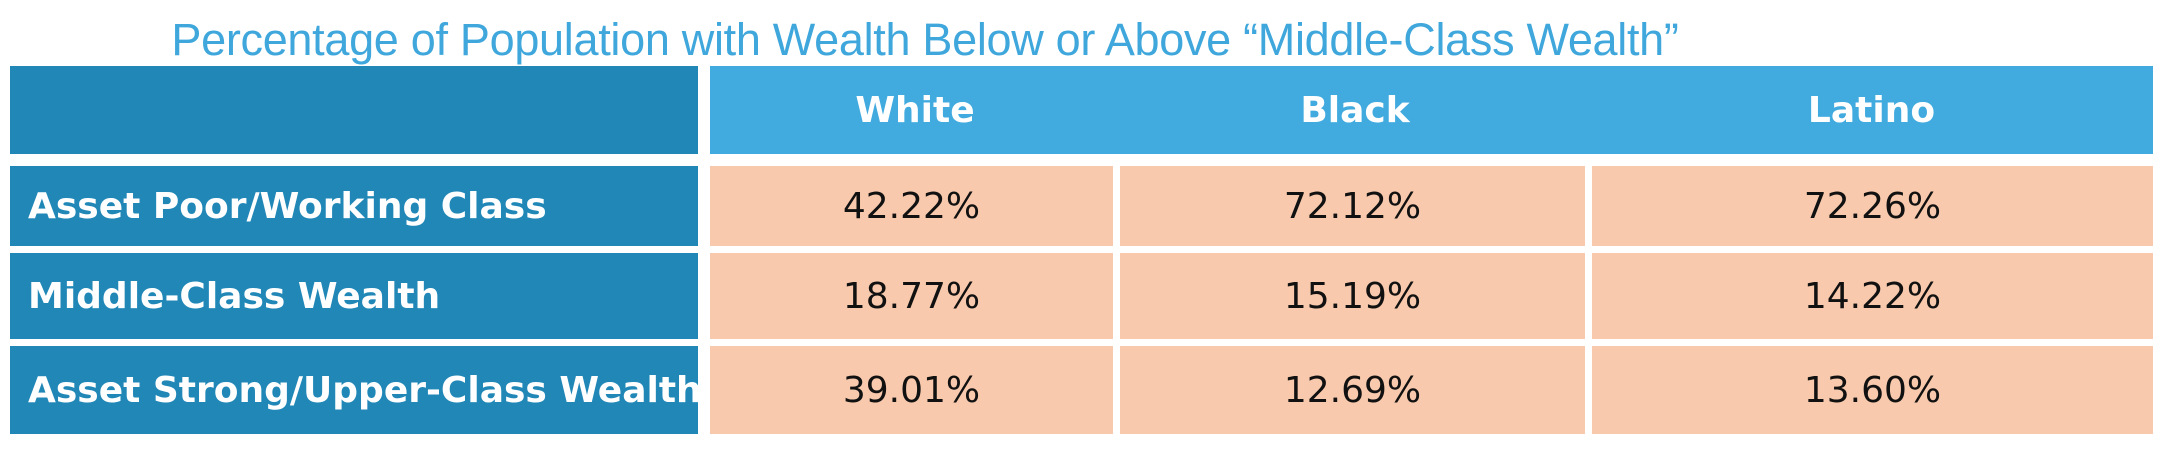  I want to click on column-header-black: Black, so click(1355, 110).